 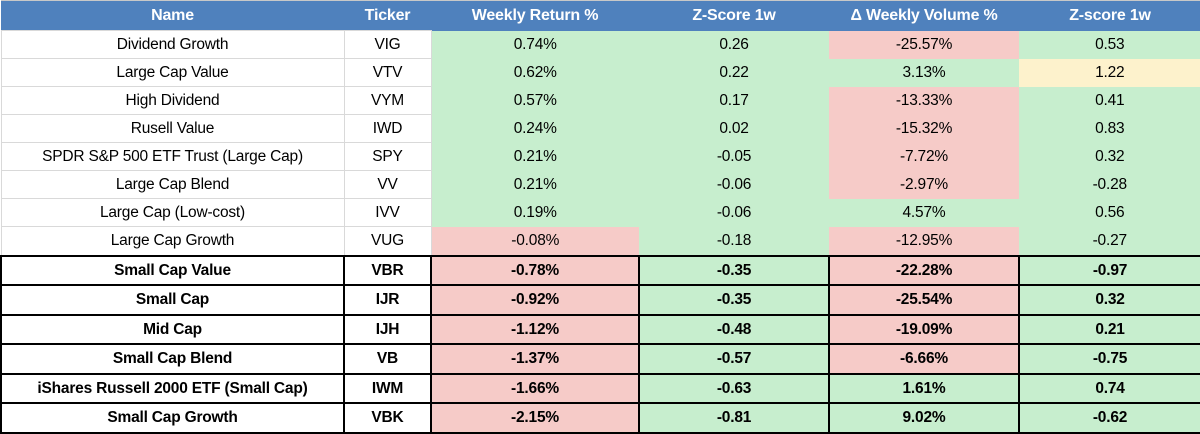 What do you see at coordinates (535, 329) in the screenshot?
I see `cell-value: -1.12%` at bounding box center [535, 329].